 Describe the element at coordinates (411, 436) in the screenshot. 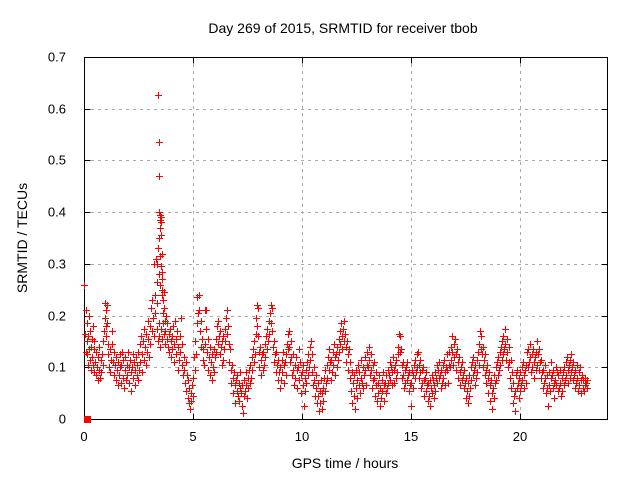

I see `x-tick-label: 15` at that location.